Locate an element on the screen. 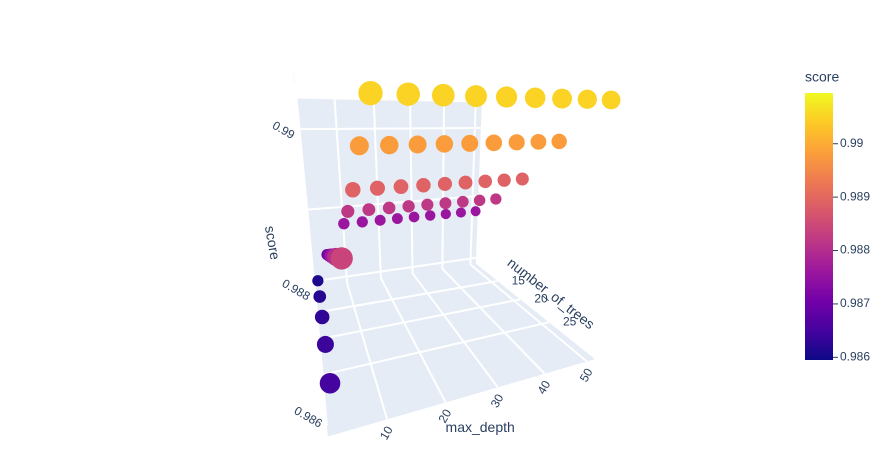 The image size is (890, 455). z-tick-label: 0.99 is located at coordinates (284, 130).